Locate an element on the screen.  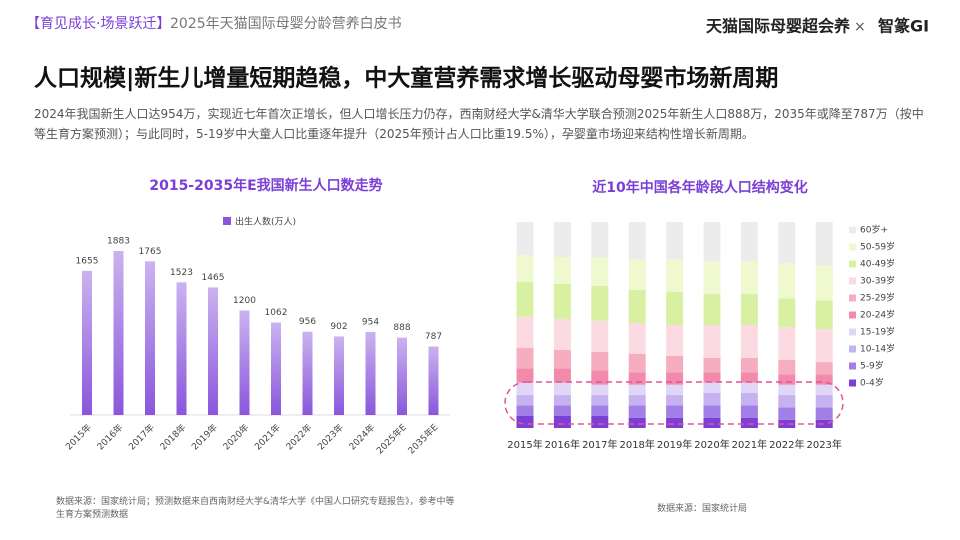
legend-label: 0-4岁 is located at coordinates (872, 383).